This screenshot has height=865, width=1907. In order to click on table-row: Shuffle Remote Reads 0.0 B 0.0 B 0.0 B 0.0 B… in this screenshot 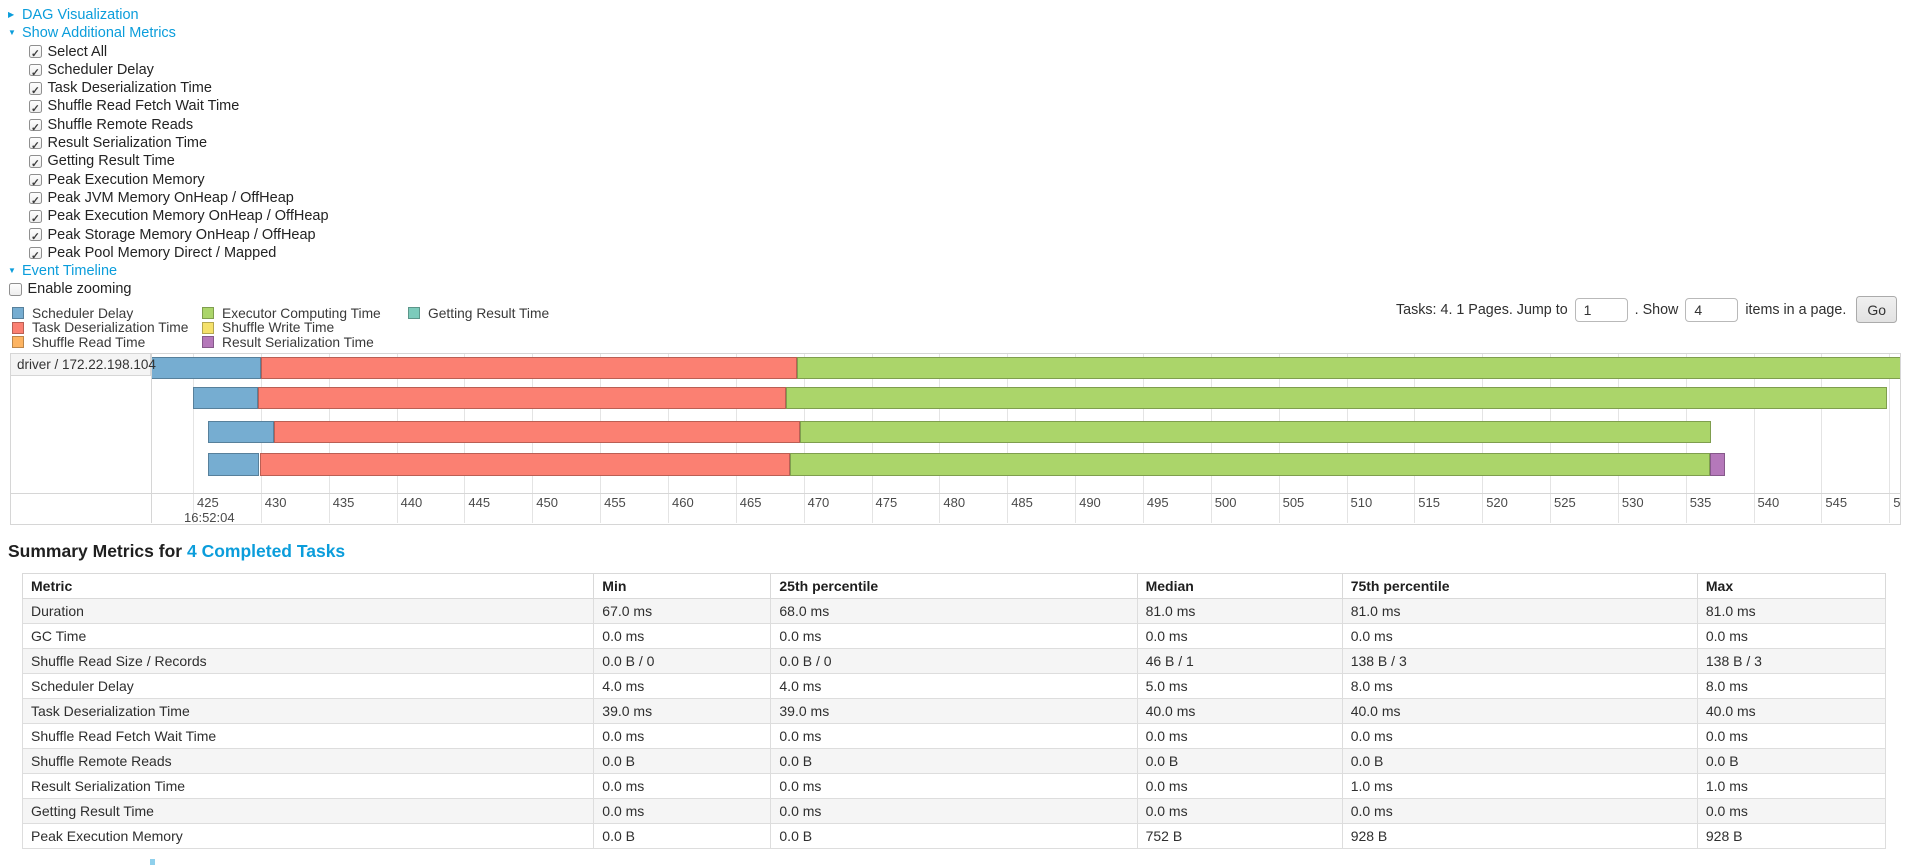, I will do `click(954, 761)`.